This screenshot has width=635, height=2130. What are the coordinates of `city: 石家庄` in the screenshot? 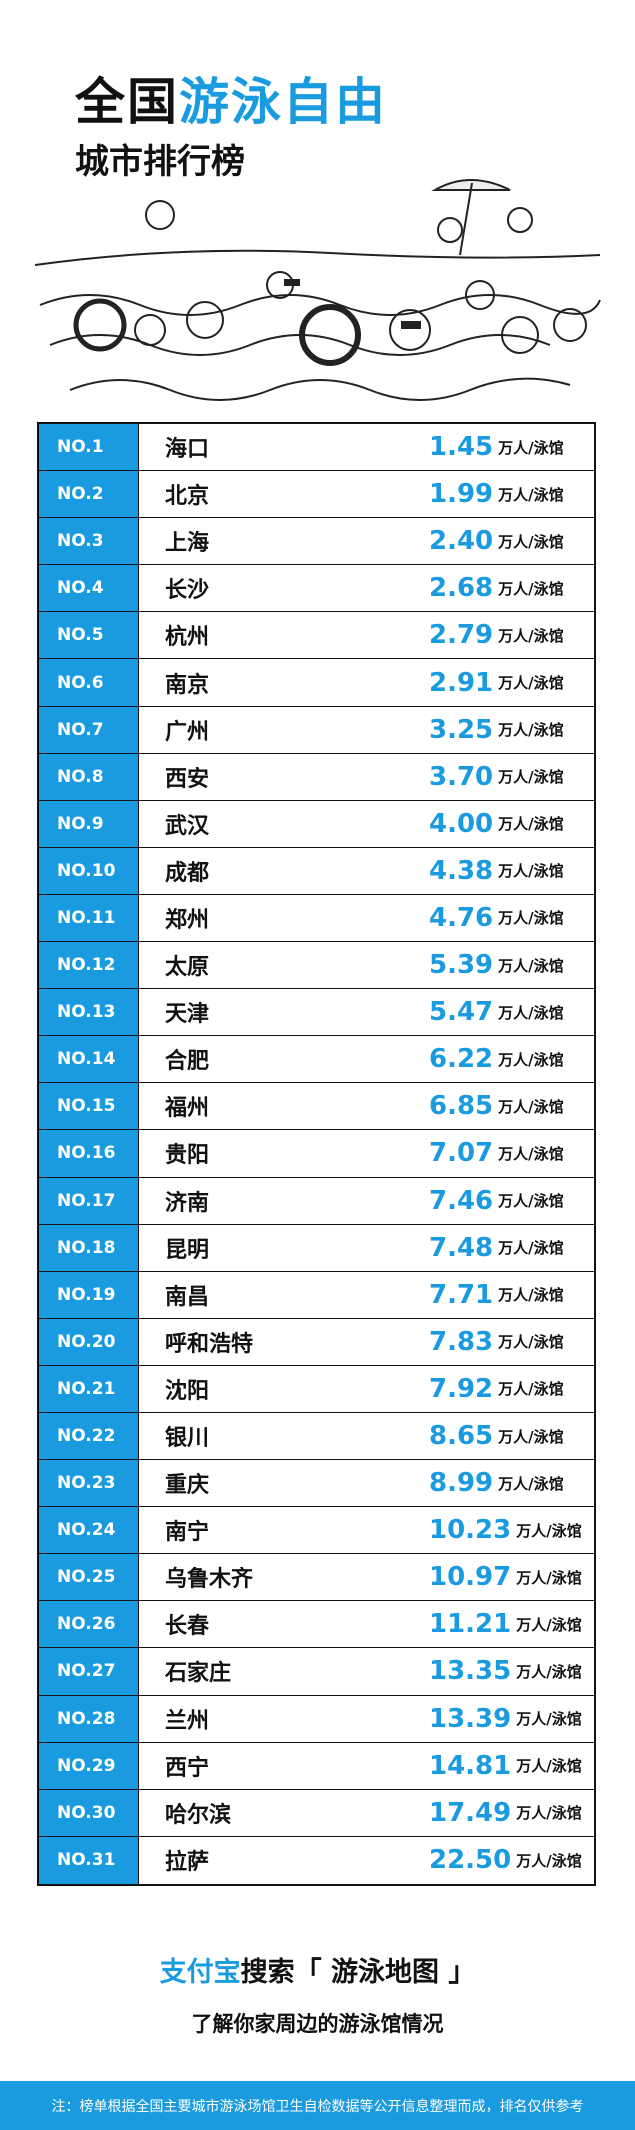 It's located at (198, 1674).